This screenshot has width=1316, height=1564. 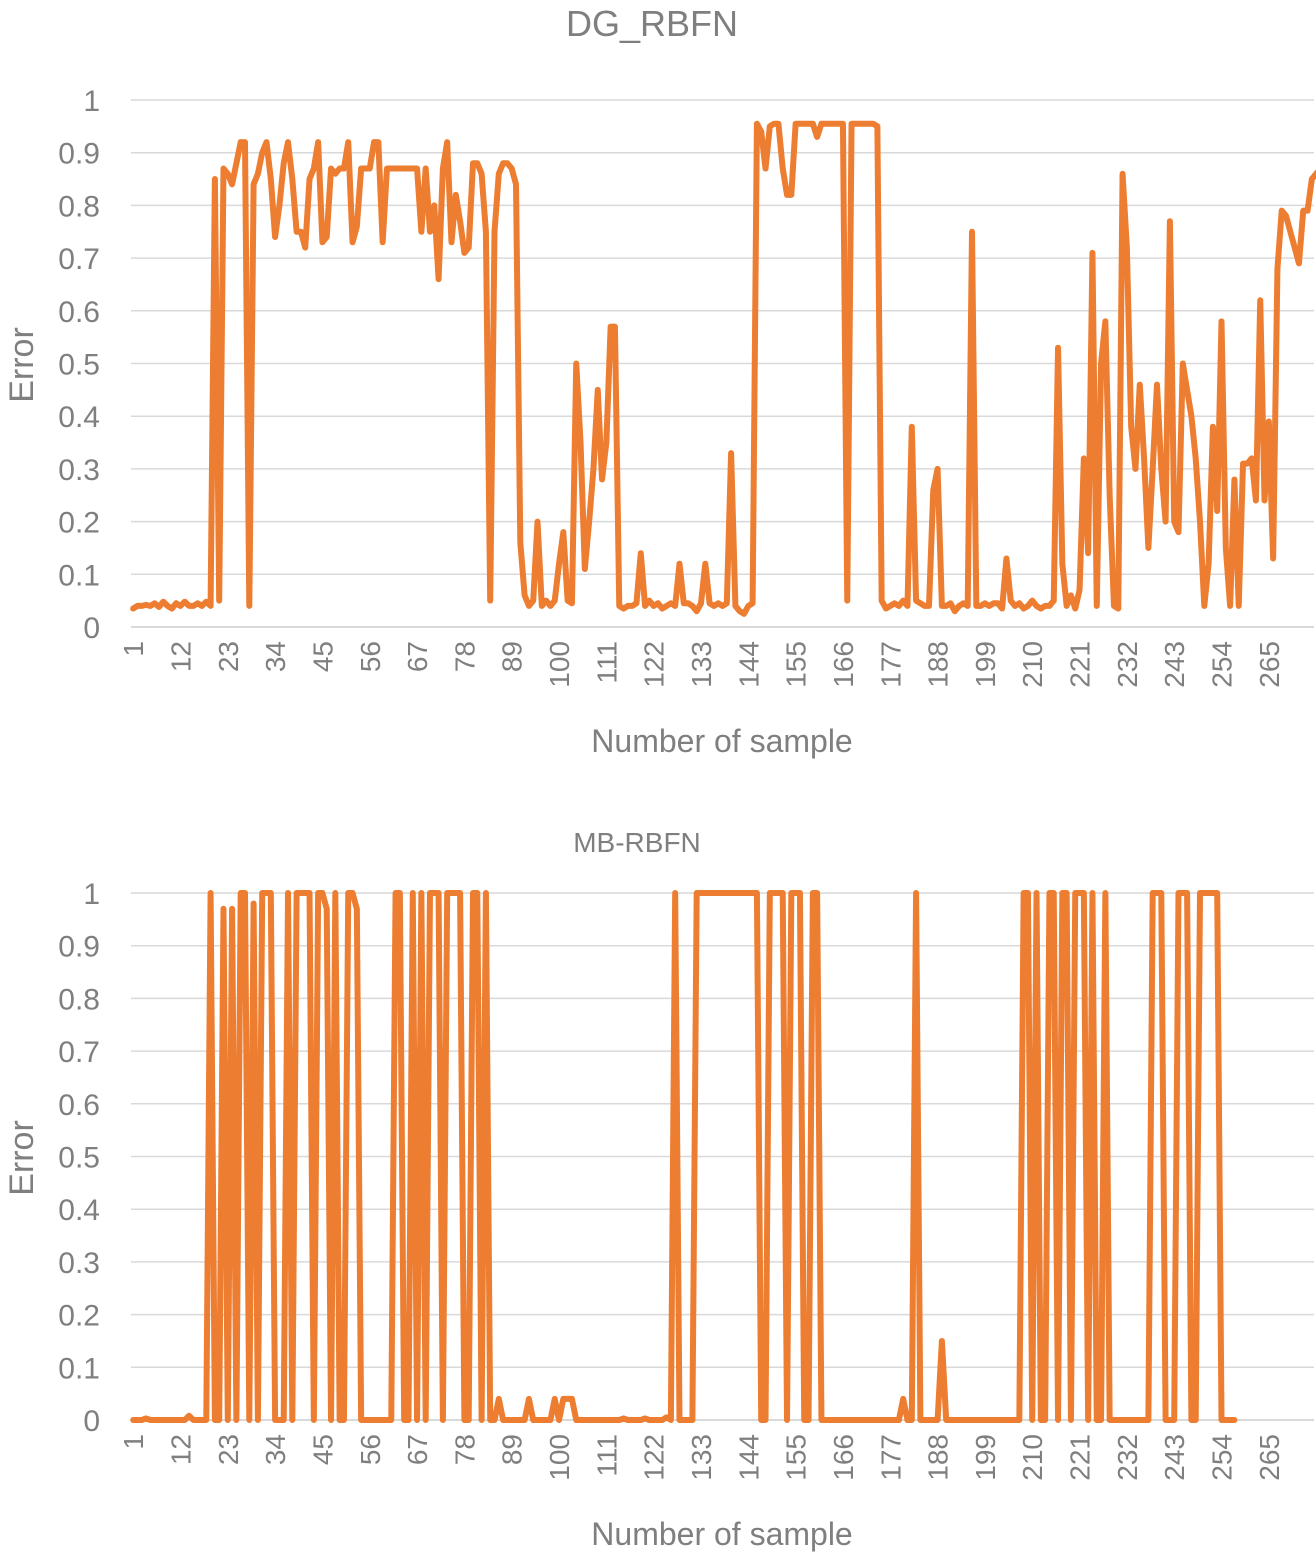 I want to click on chart-title: DG_RBFN, so click(x=652, y=23).